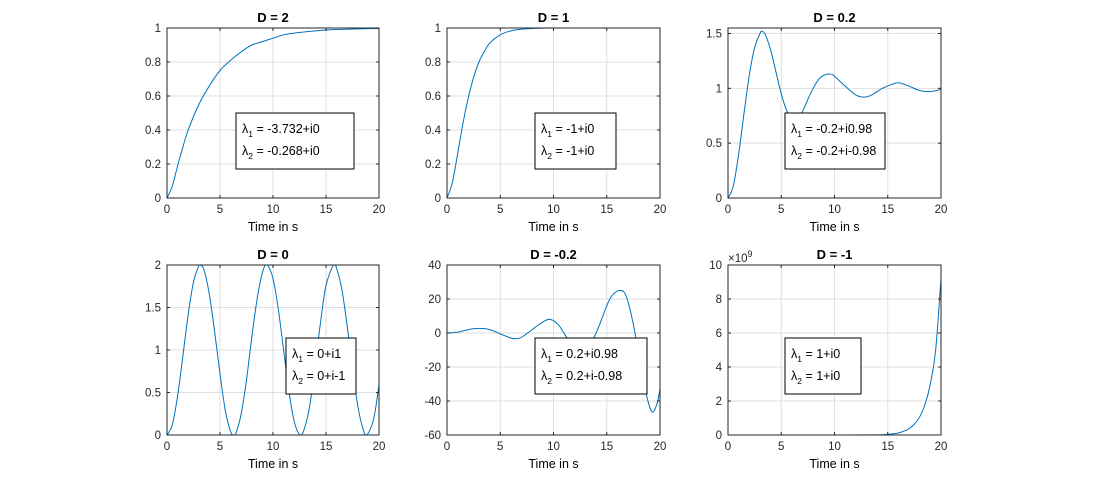  What do you see at coordinates (715, 266) in the screenshot?
I see `y-tick-label: 10` at bounding box center [715, 266].